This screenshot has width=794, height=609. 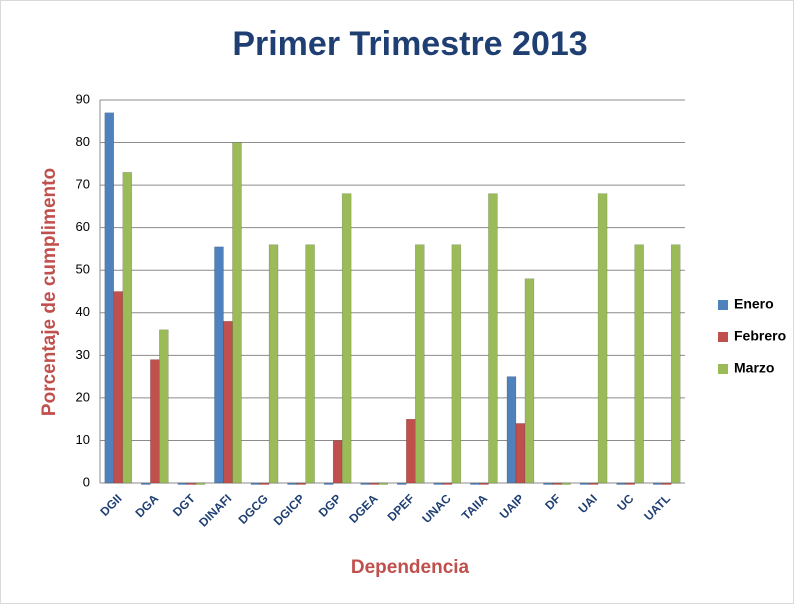 I want to click on y-tick-label: 90, so click(x=83, y=98).